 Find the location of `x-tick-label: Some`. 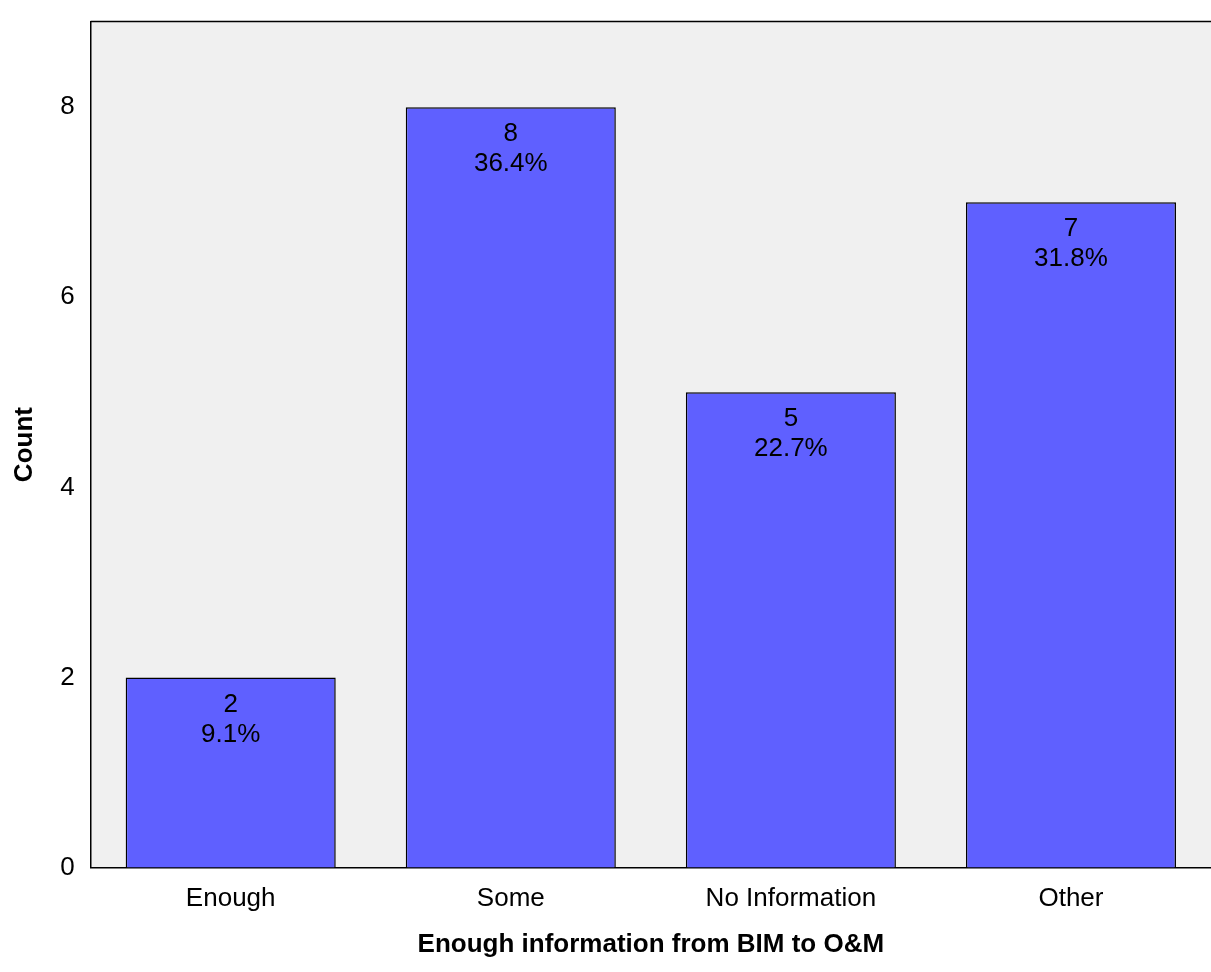

x-tick-label: Some is located at coordinates (510, 897).